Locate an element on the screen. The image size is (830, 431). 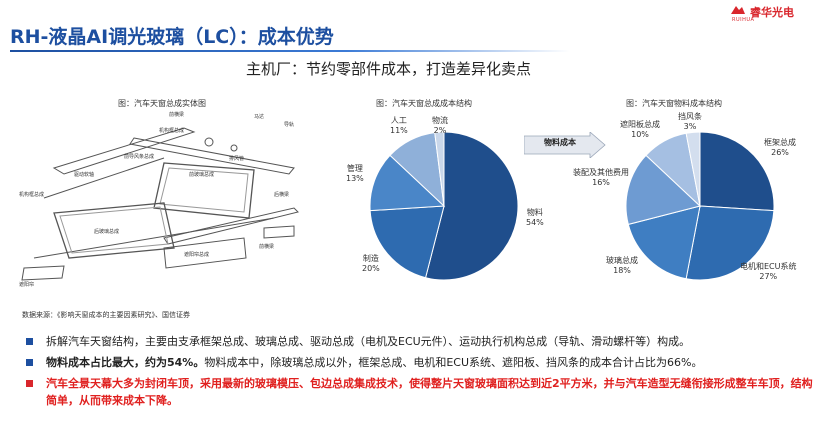
part-label: 前玻璃总成 is located at coordinates (201, 174).